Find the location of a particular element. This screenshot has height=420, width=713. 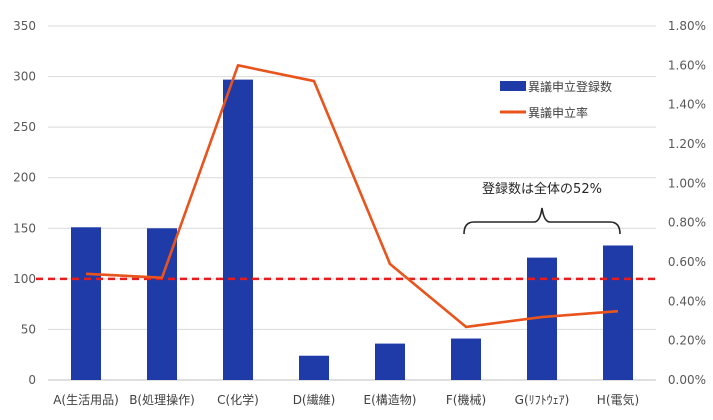

category-label: A(生活用品) is located at coordinates (86, 400).